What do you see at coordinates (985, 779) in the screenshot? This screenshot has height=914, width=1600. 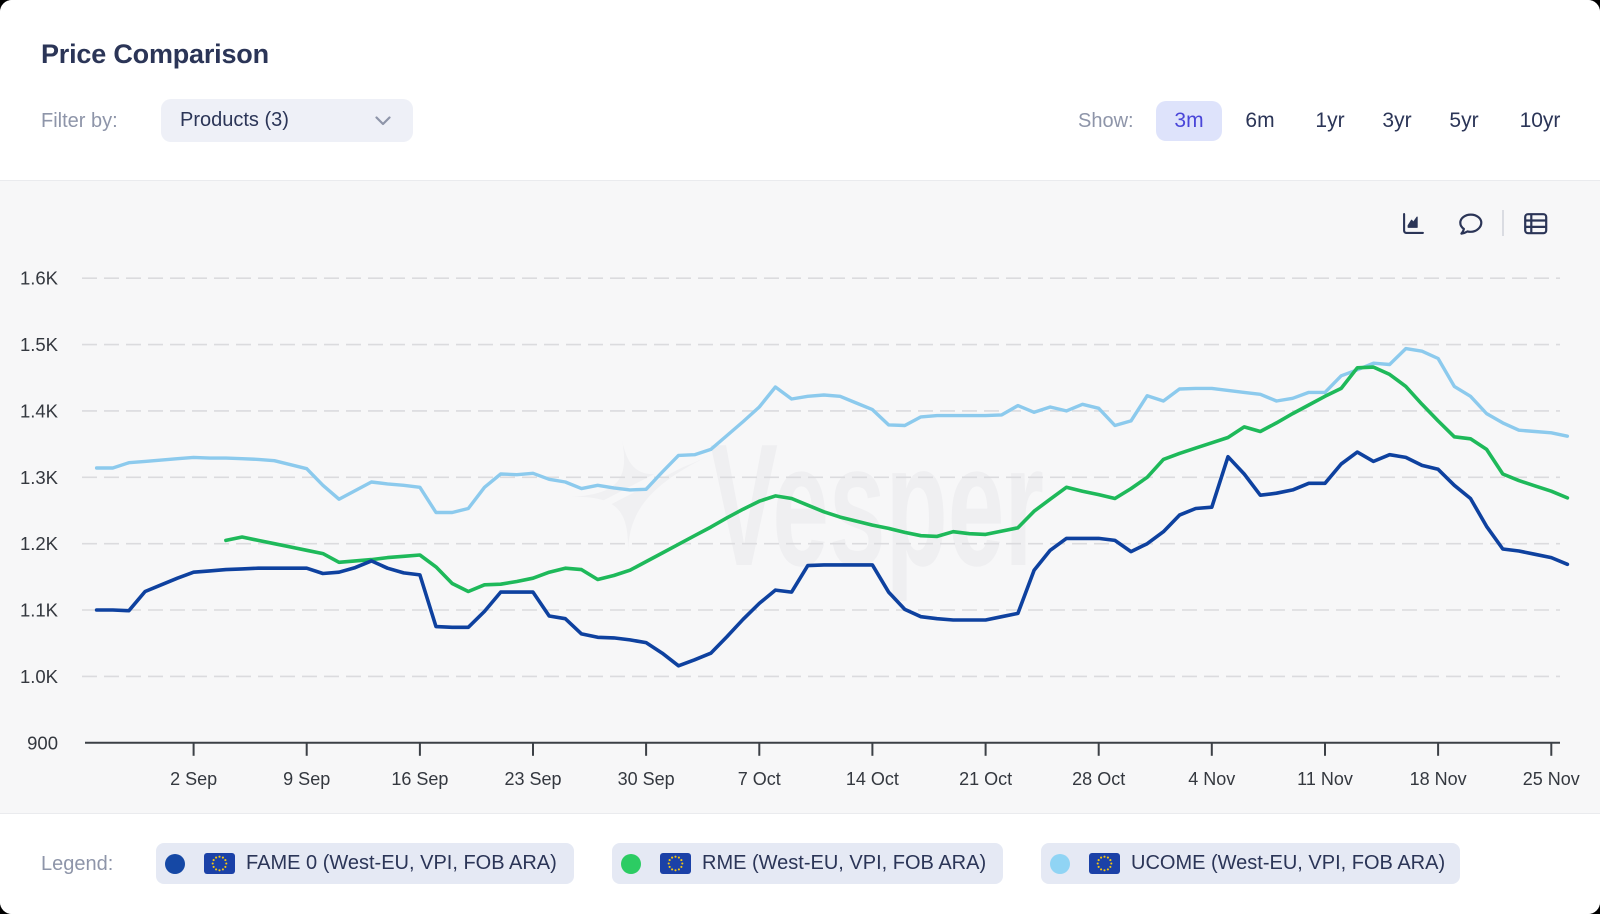 I see `svg-text: 21 Oct` at bounding box center [985, 779].